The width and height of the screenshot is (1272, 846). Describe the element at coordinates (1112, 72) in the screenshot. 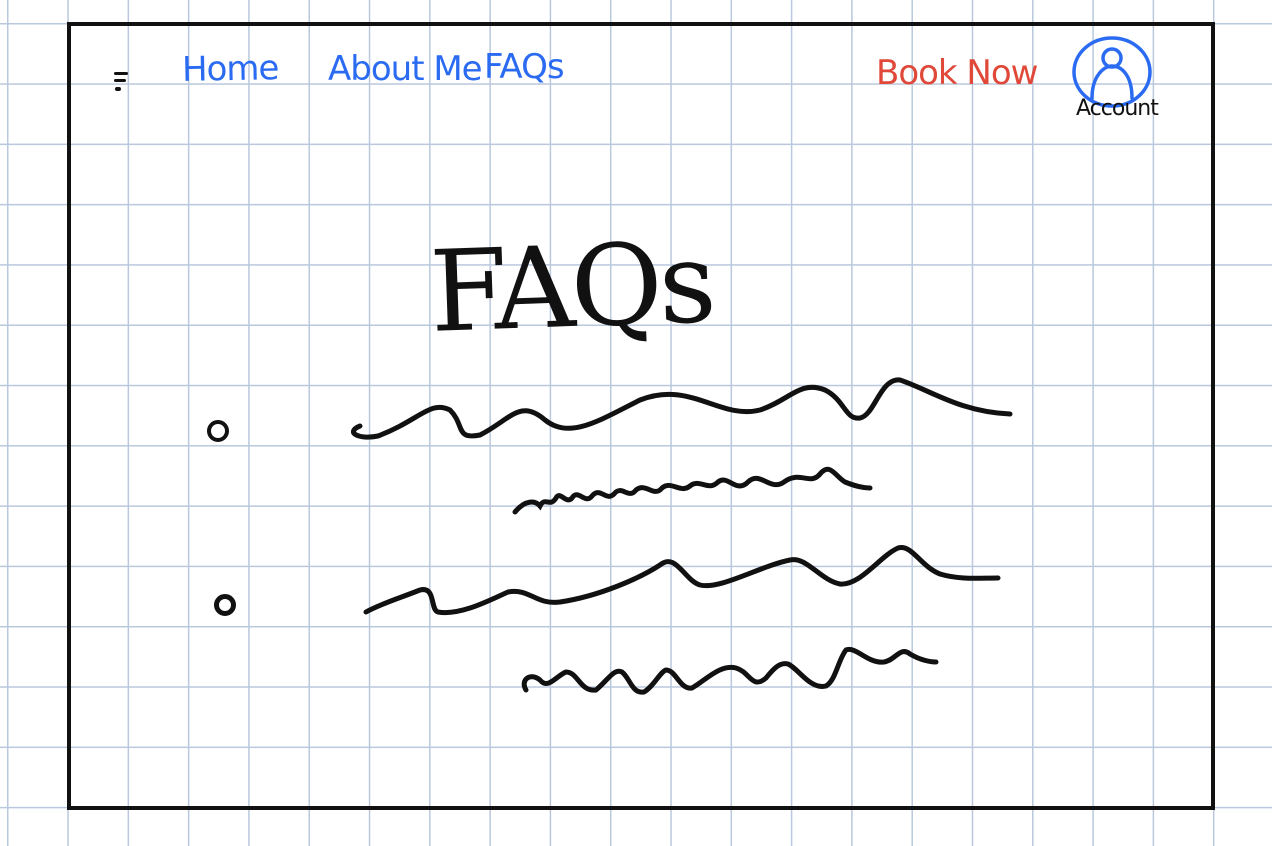

I see `user-circle-icon` at that location.